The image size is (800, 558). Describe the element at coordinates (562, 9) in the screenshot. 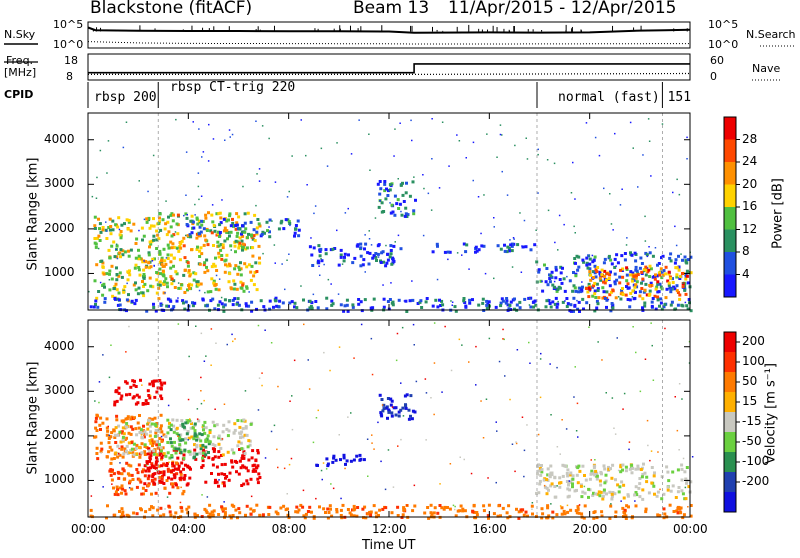

I see `date-range: 11/Apr/2015 - 12/Apr/2015` at that location.